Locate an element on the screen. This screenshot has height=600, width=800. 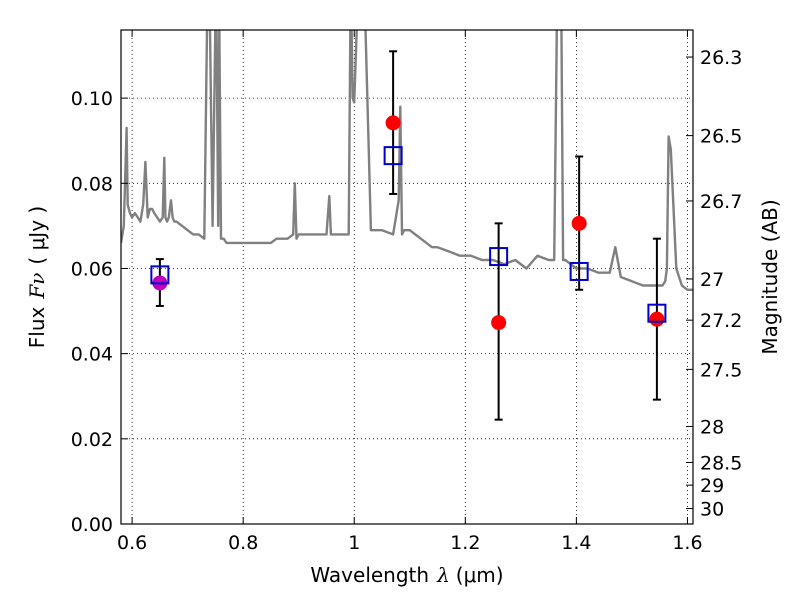
right-tick-label: 27.5 is located at coordinates (721, 370).